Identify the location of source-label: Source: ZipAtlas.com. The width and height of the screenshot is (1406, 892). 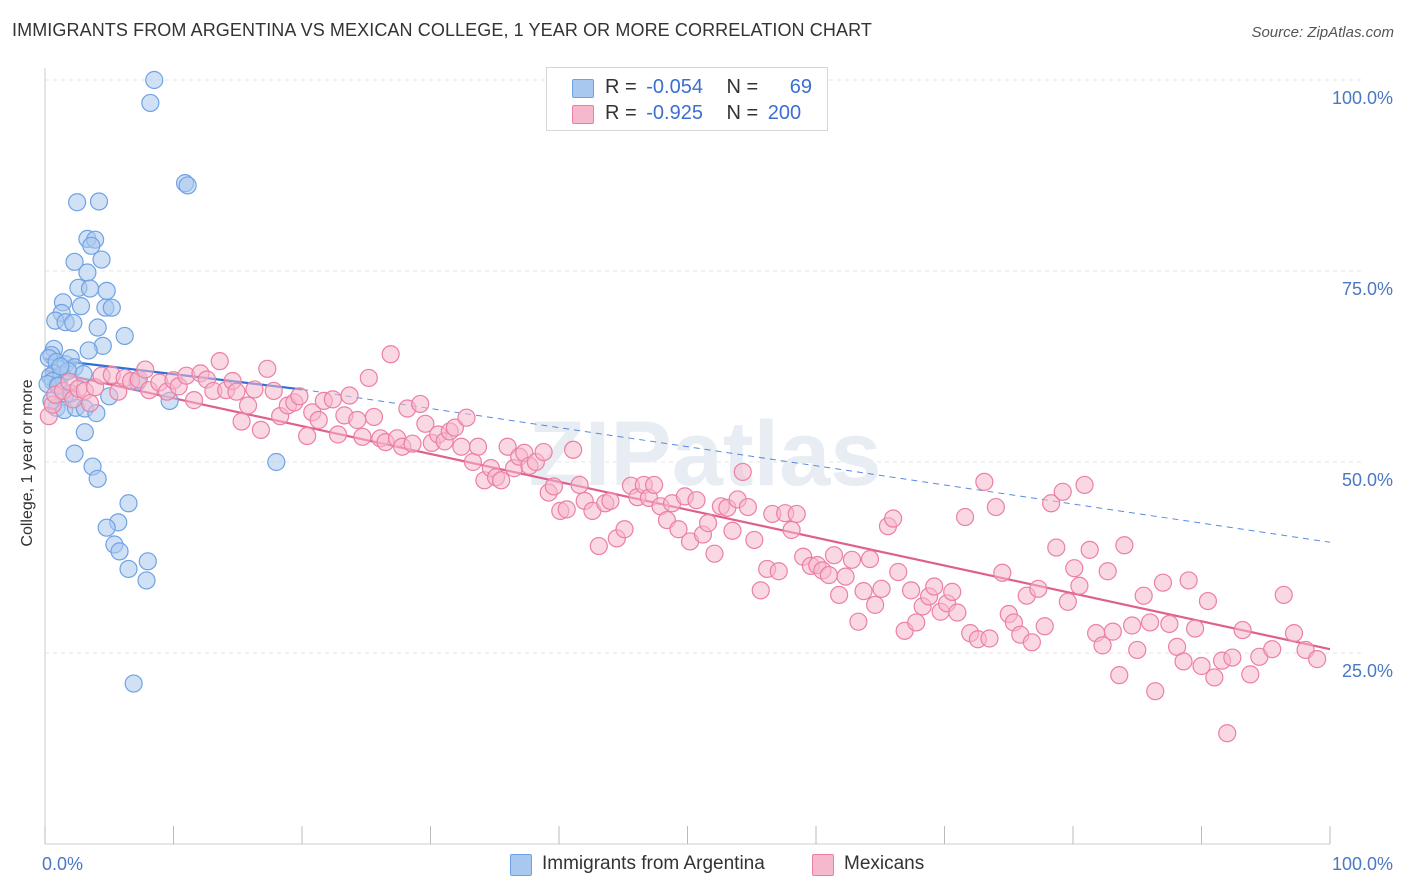
(1322, 32).